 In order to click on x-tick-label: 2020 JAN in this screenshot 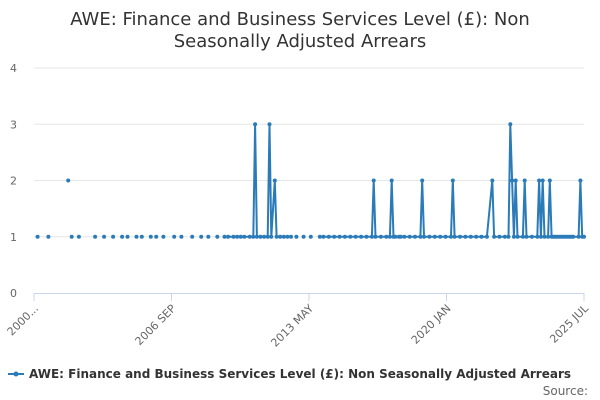, I will do `click(431, 324)`.